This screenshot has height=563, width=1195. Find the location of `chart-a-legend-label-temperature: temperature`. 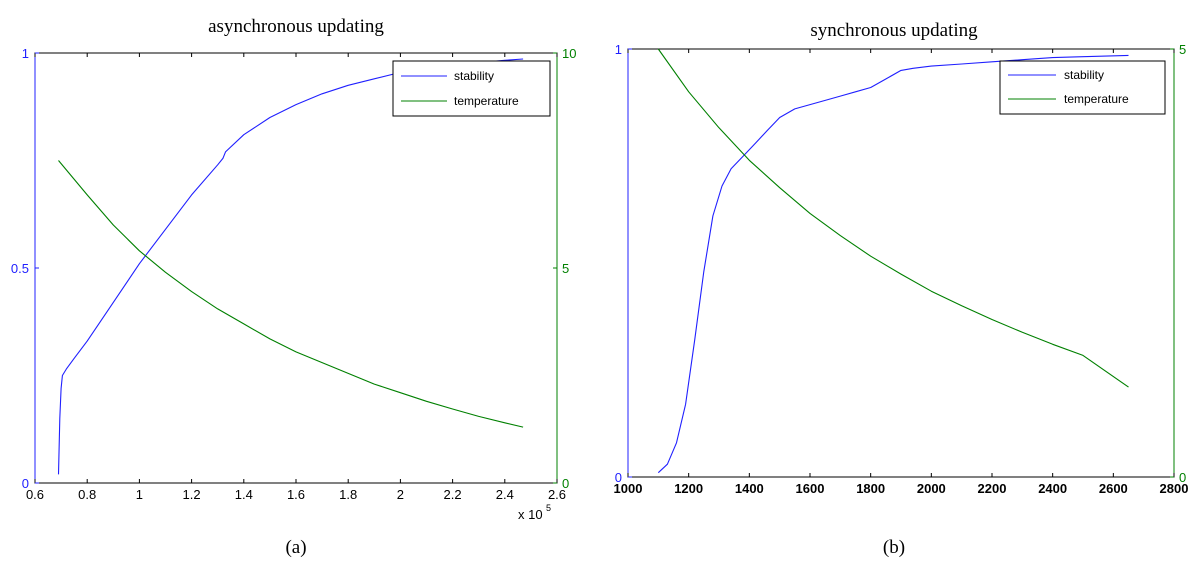

chart-a-legend-label-temperature: temperature is located at coordinates (486, 101).